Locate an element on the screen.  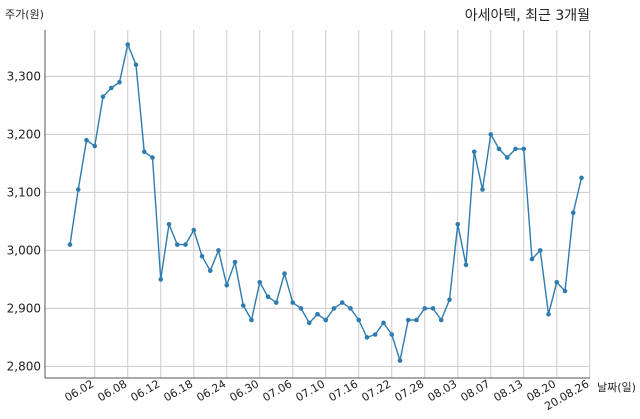
y-tick-label: 3,300 is located at coordinates (24, 76).